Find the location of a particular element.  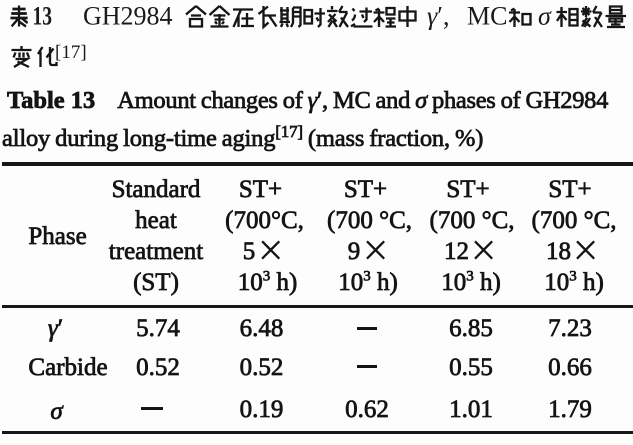

svg-text: σ is located at coordinates (545, 16).